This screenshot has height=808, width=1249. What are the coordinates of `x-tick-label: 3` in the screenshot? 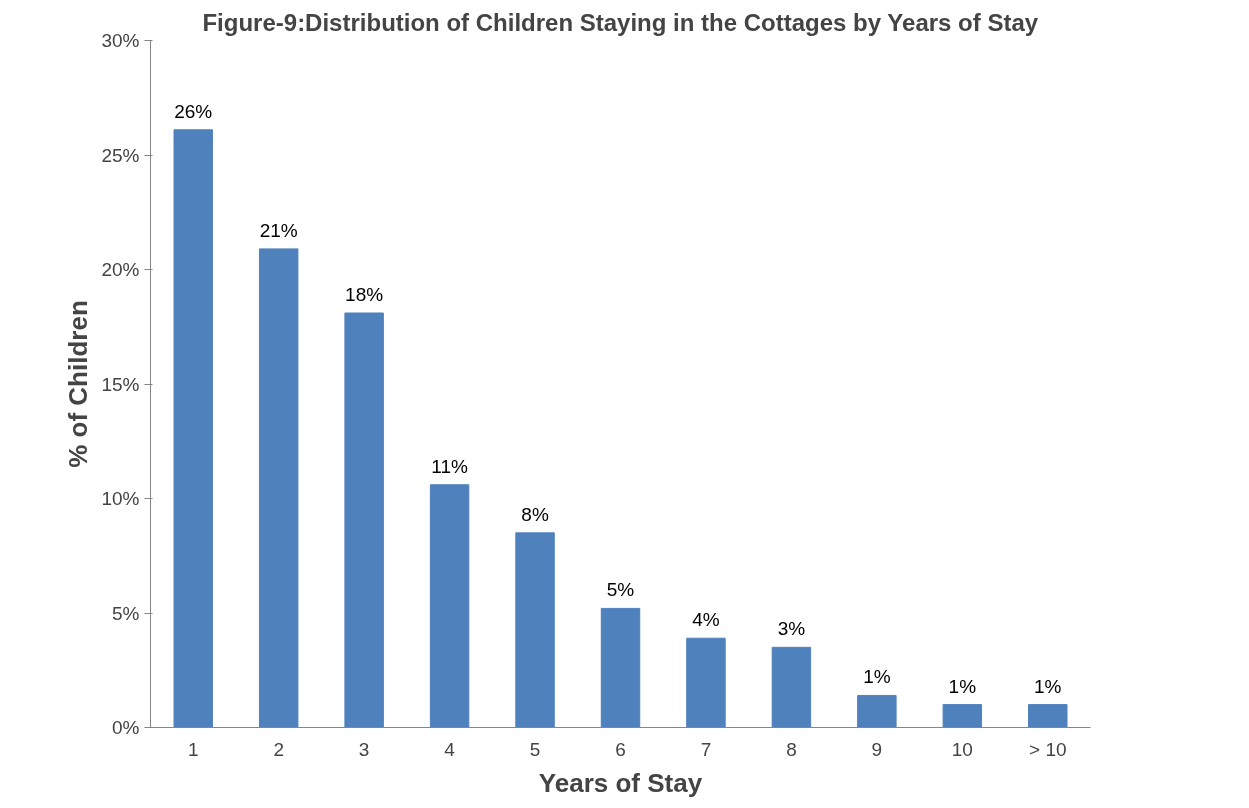 It's located at (364, 749).